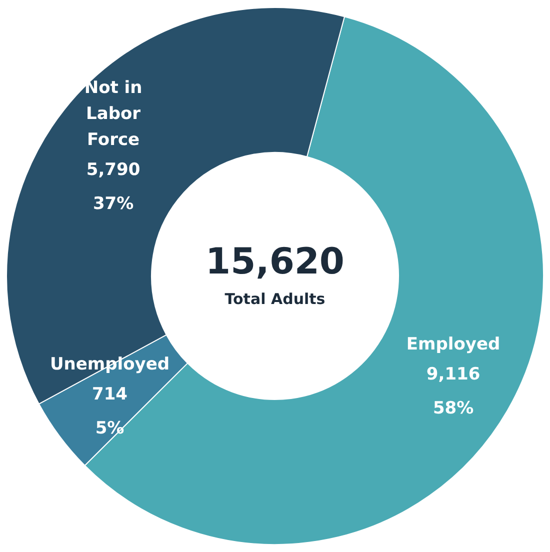 This screenshot has height=552, width=550. Describe the element at coordinates (110, 411) in the screenshot. I see `data-label: 714 5%` at that location.